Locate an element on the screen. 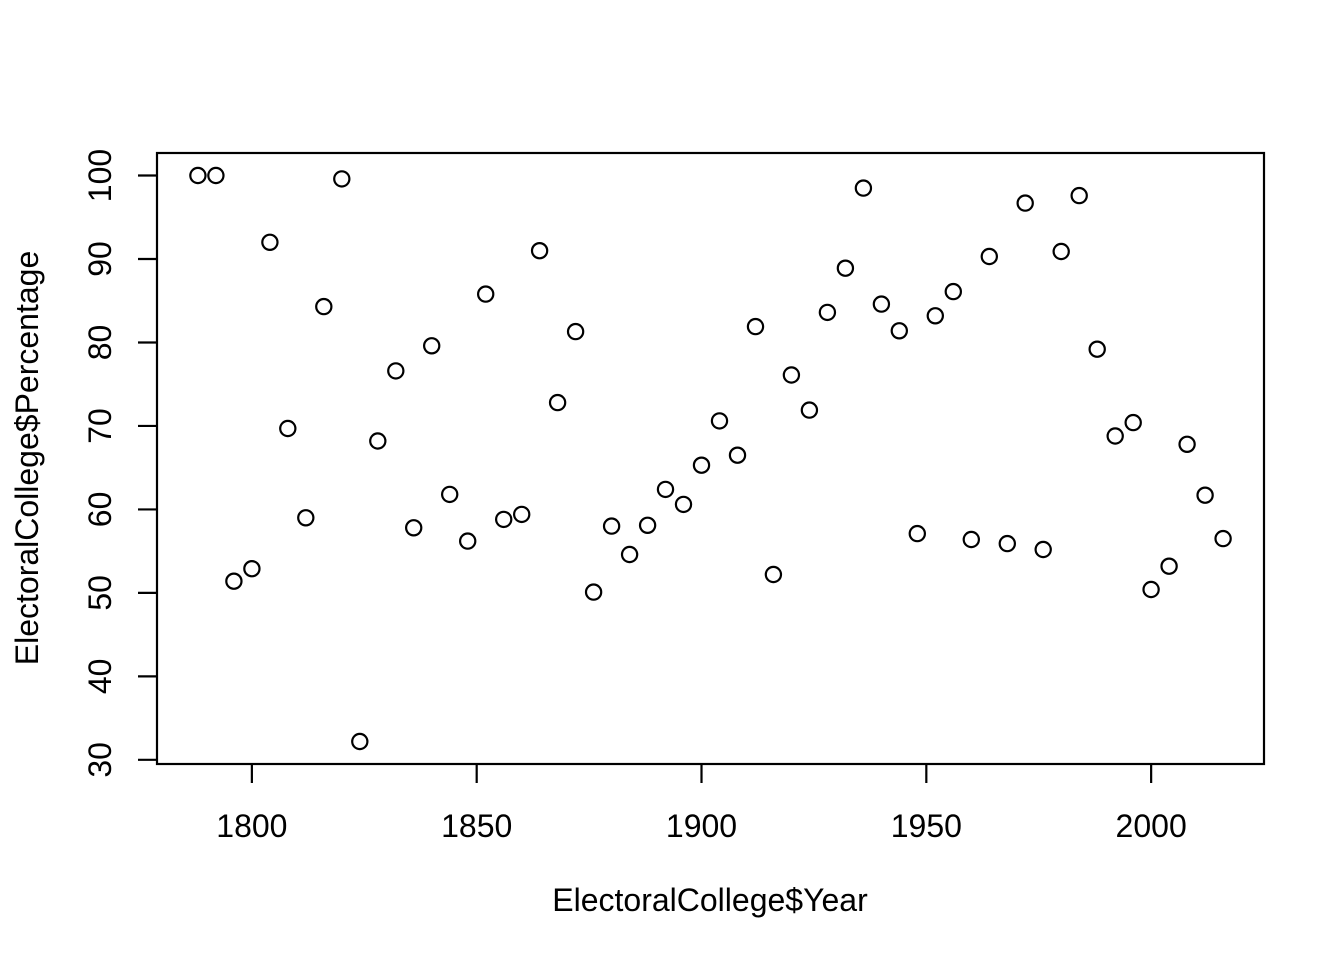 The height and width of the screenshot is (960, 1344). y-axis-tick-label: 60 is located at coordinates (100, 510).